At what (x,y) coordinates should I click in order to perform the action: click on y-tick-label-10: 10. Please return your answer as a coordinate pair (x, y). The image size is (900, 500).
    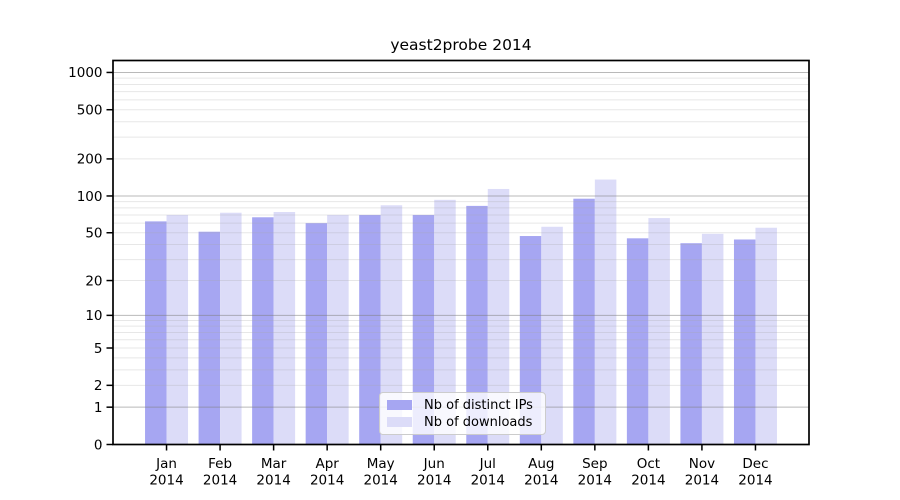
    Looking at the image, I should click on (93, 316).